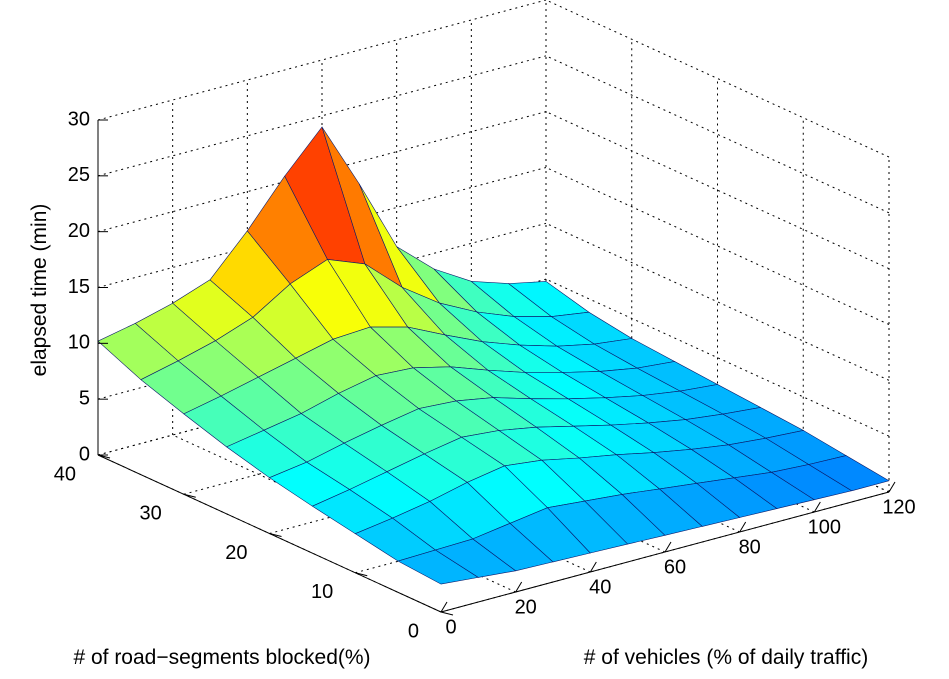 Image resolution: width=949 pixels, height=679 pixels. What do you see at coordinates (322, 592) in the screenshot?
I see `y-tick-label: 10` at bounding box center [322, 592].